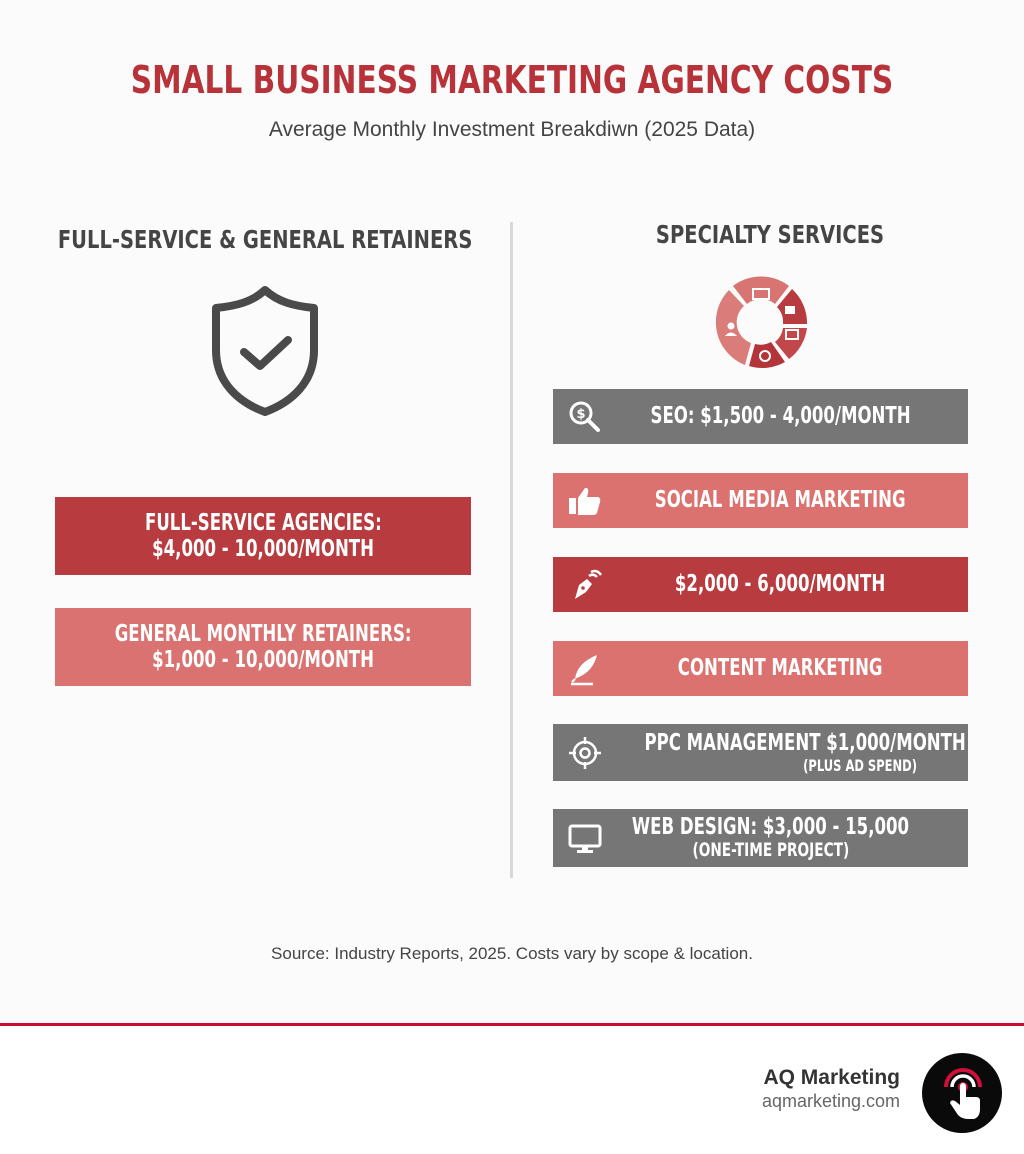  I want to click on brand-logo-tap-icon, so click(962, 1093).